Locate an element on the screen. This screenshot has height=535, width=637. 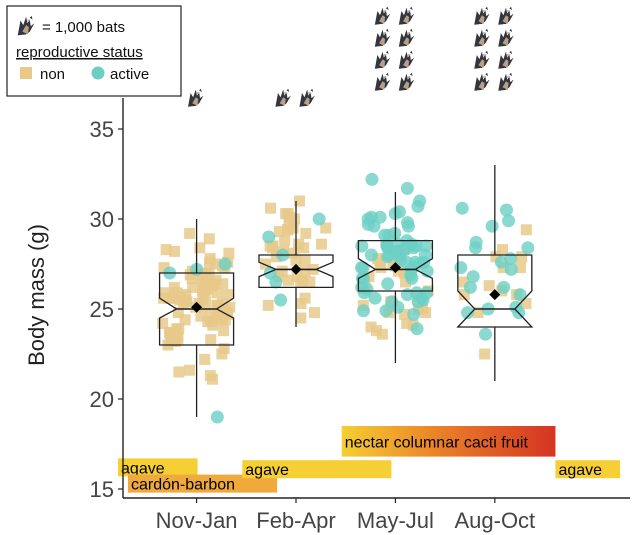
legend-title: reproductive status is located at coordinates (79, 52).